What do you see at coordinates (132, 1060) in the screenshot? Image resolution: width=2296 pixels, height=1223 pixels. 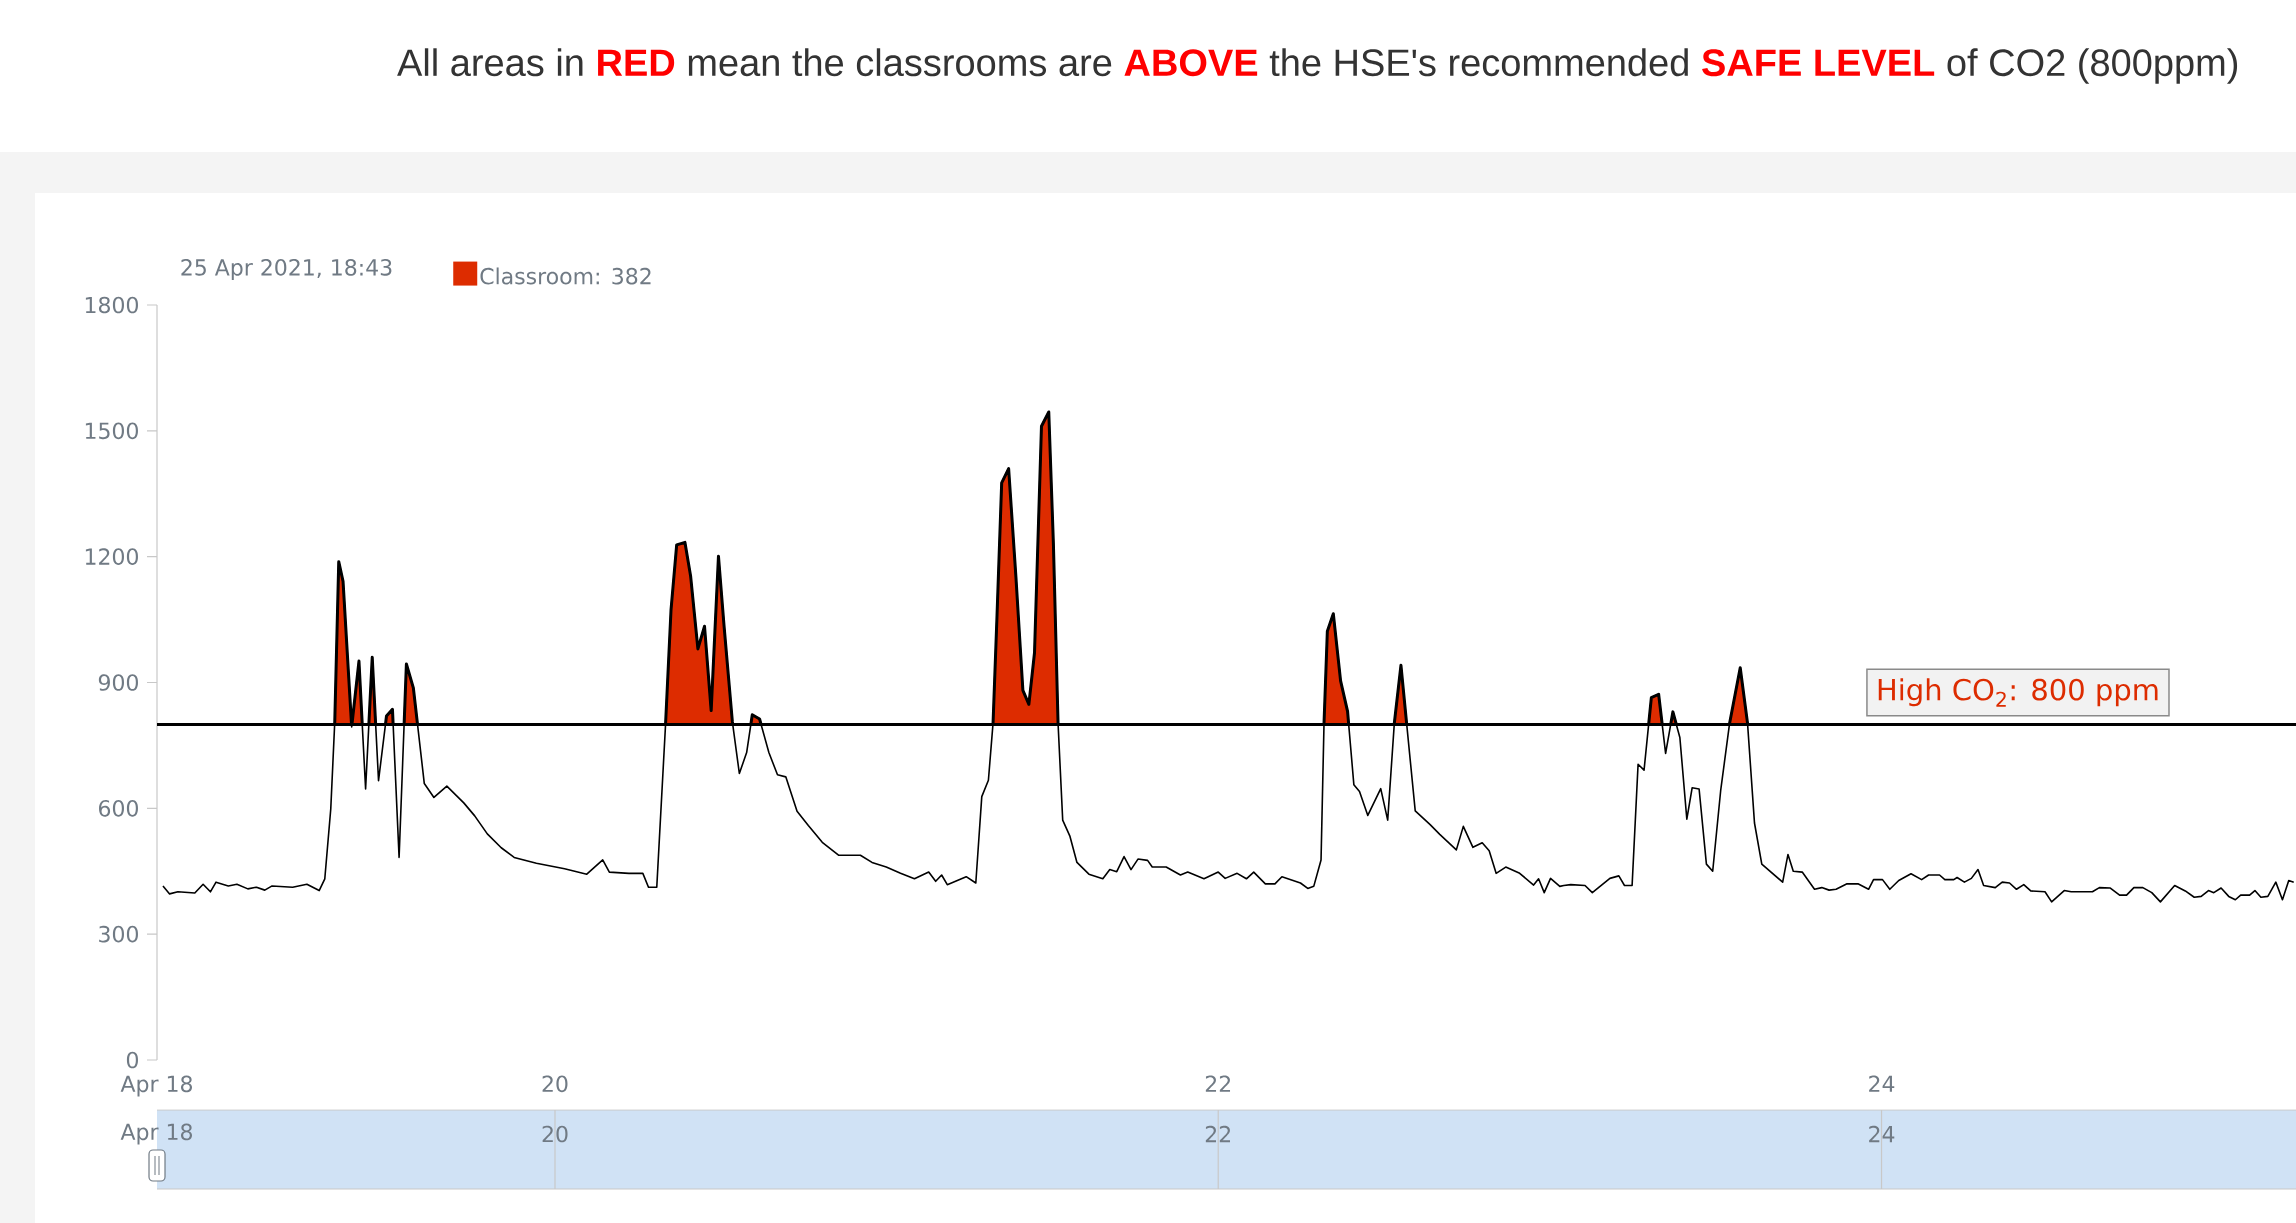 I see `y-tick-label: 0` at bounding box center [132, 1060].